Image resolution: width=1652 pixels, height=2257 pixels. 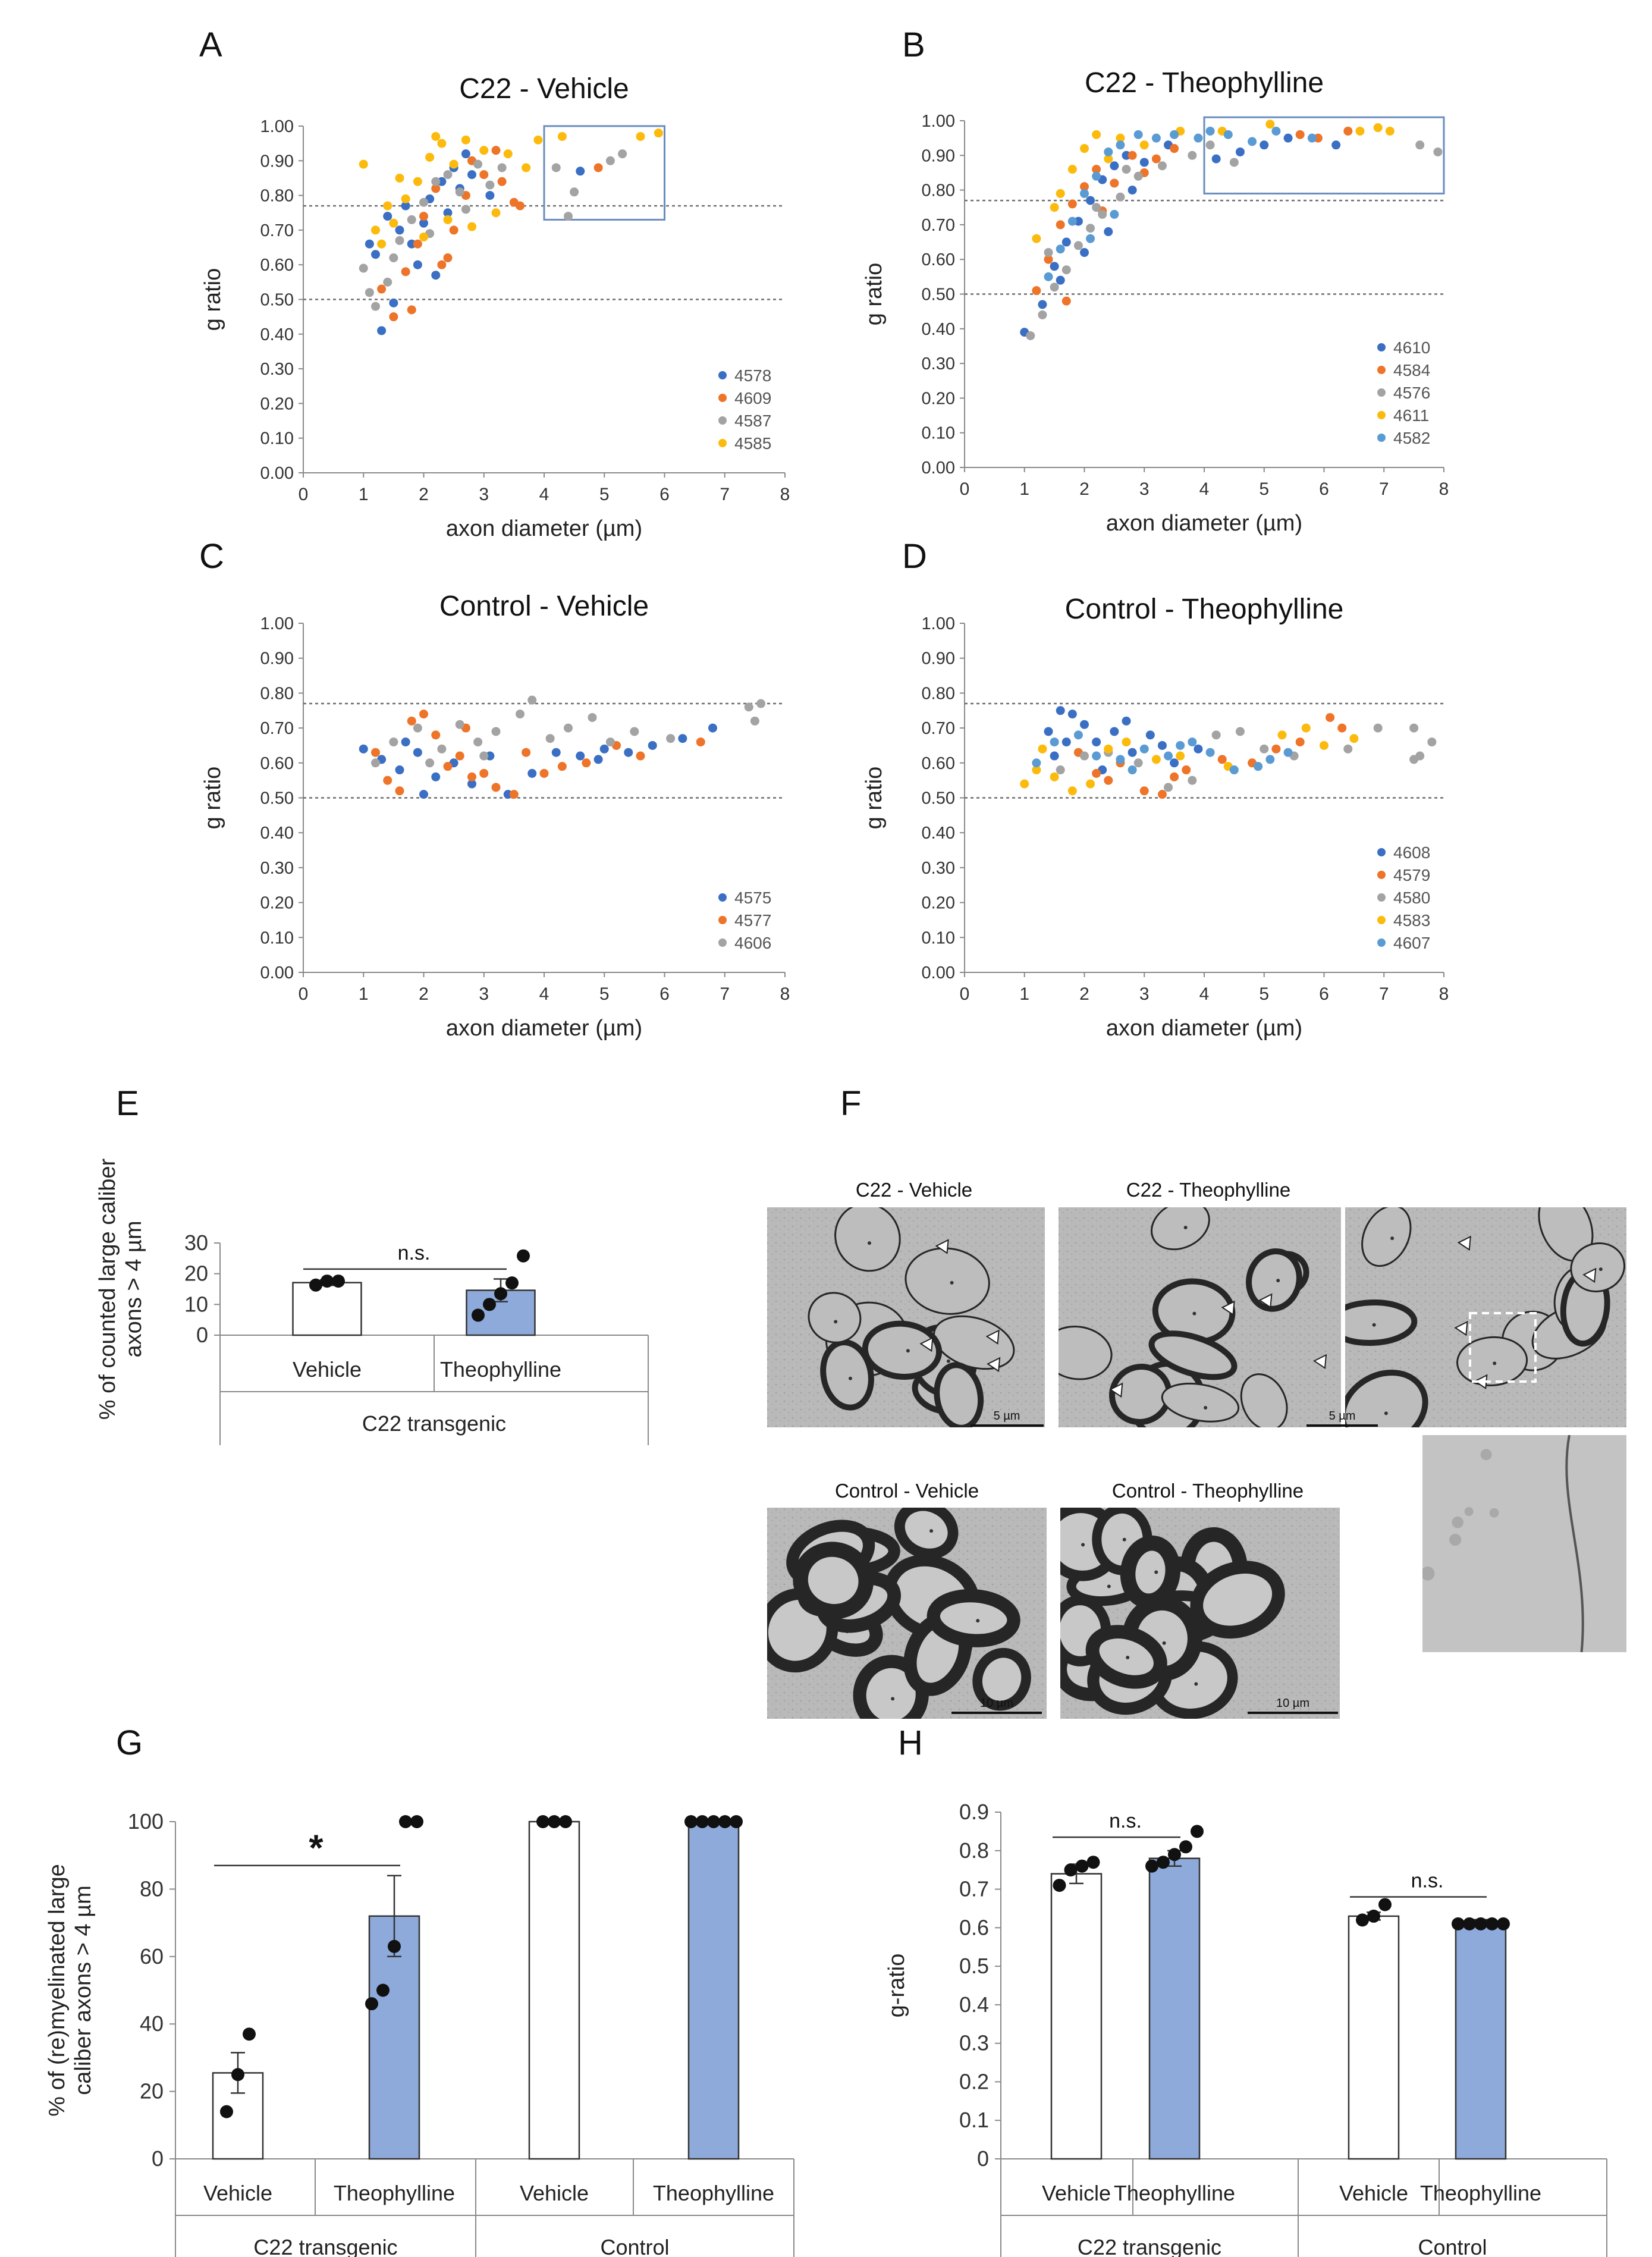 What do you see at coordinates (1444, 489) in the screenshot?
I see `x-tick-label: 8` at bounding box center [1444, 489].